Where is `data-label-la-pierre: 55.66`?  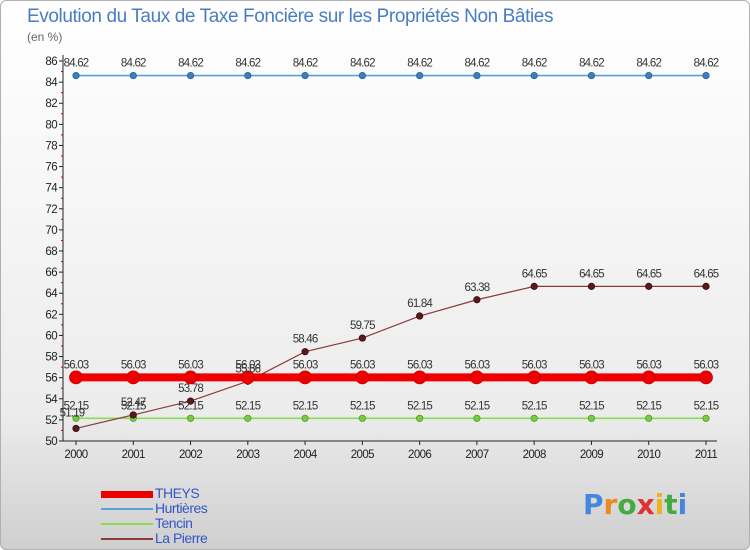 data-label-la-pierre: 55.66 is located at coordinates (247, 369).